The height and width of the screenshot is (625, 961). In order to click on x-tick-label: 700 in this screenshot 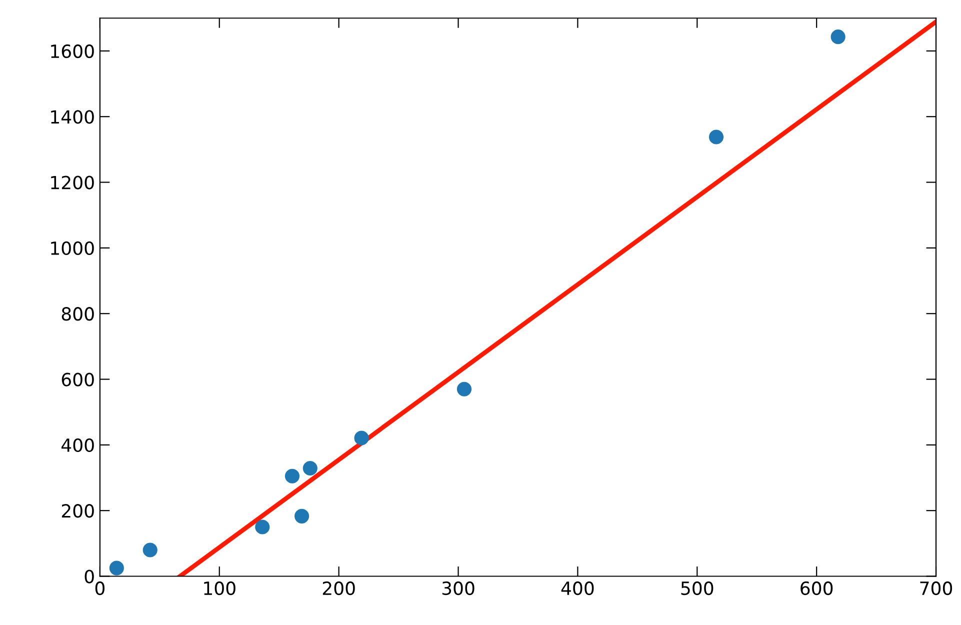, I will do `click(936, 588)`.